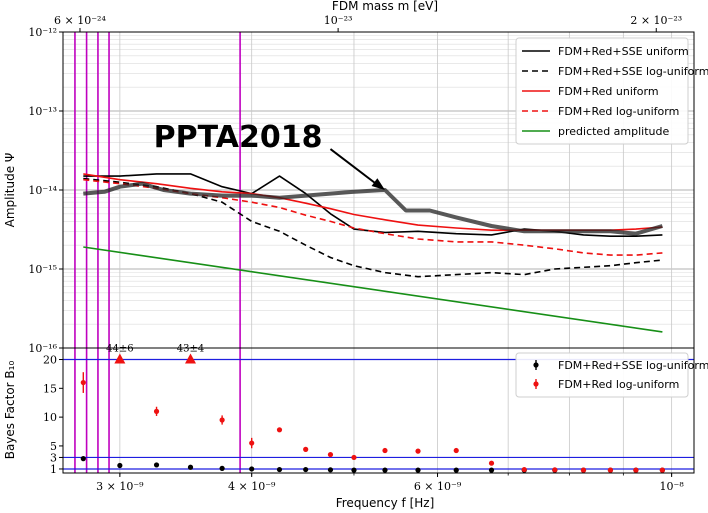 This screenshot has width=708, height=513. What do you see at coordinates (385, 503) in the screenshot?
I see `bottom-x-axis-label: Frequency f [Hz]` at bounding box center [385, 503].